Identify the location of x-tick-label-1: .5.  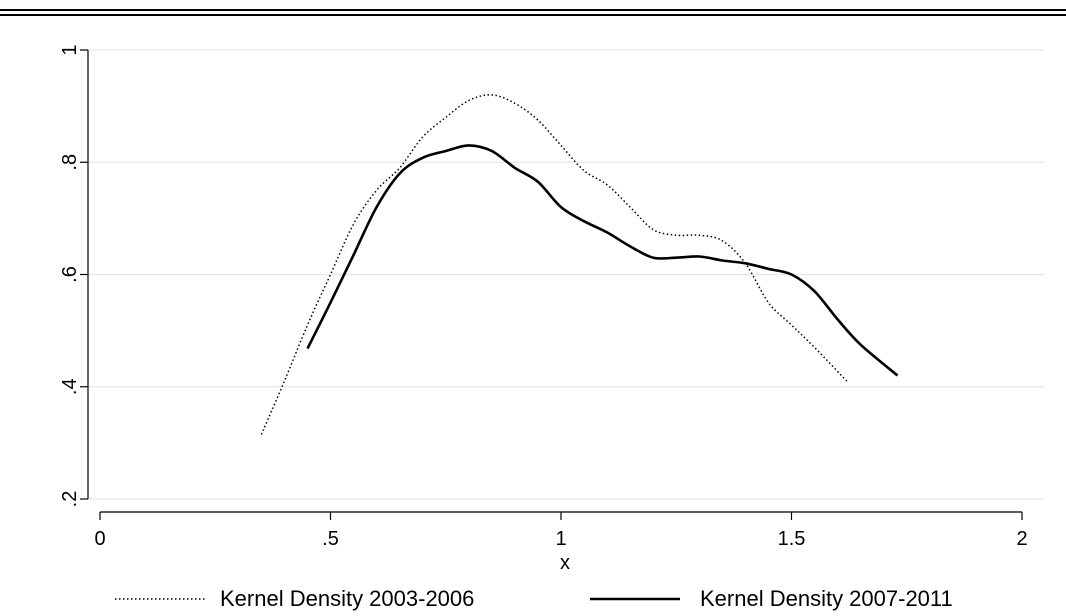
(330, 539).